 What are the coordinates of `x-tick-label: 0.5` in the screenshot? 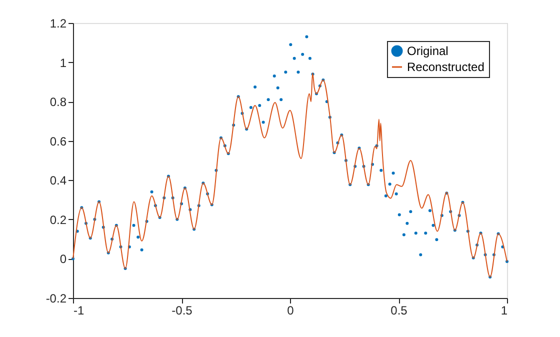 It's located at (399, 311).